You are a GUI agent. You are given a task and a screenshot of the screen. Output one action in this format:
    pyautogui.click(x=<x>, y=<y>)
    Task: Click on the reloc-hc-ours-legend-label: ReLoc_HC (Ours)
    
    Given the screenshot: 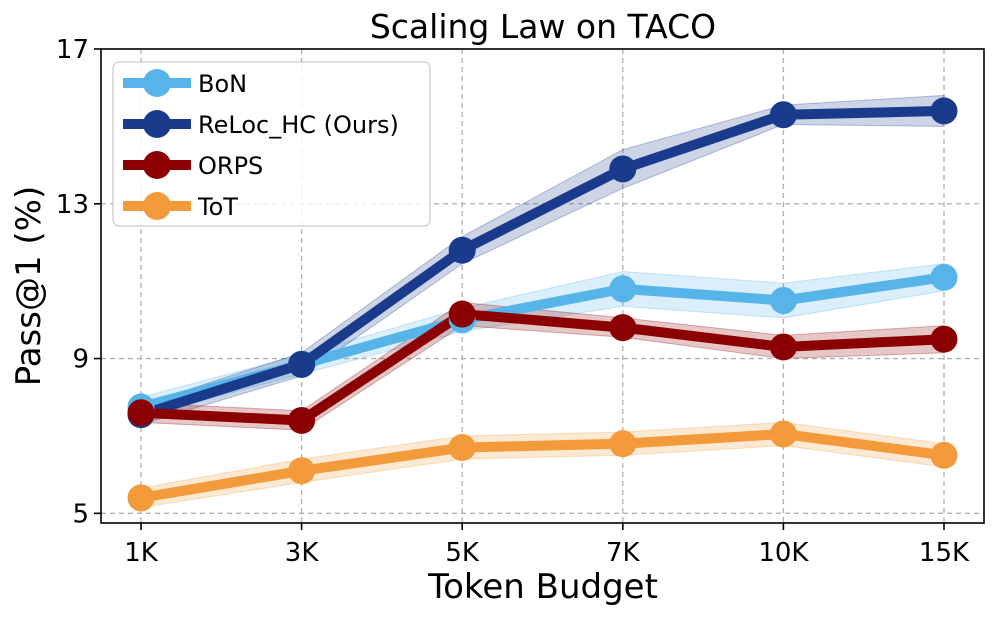 What is the action you would take?
    pyautogui.click(x=298, y=125)
    